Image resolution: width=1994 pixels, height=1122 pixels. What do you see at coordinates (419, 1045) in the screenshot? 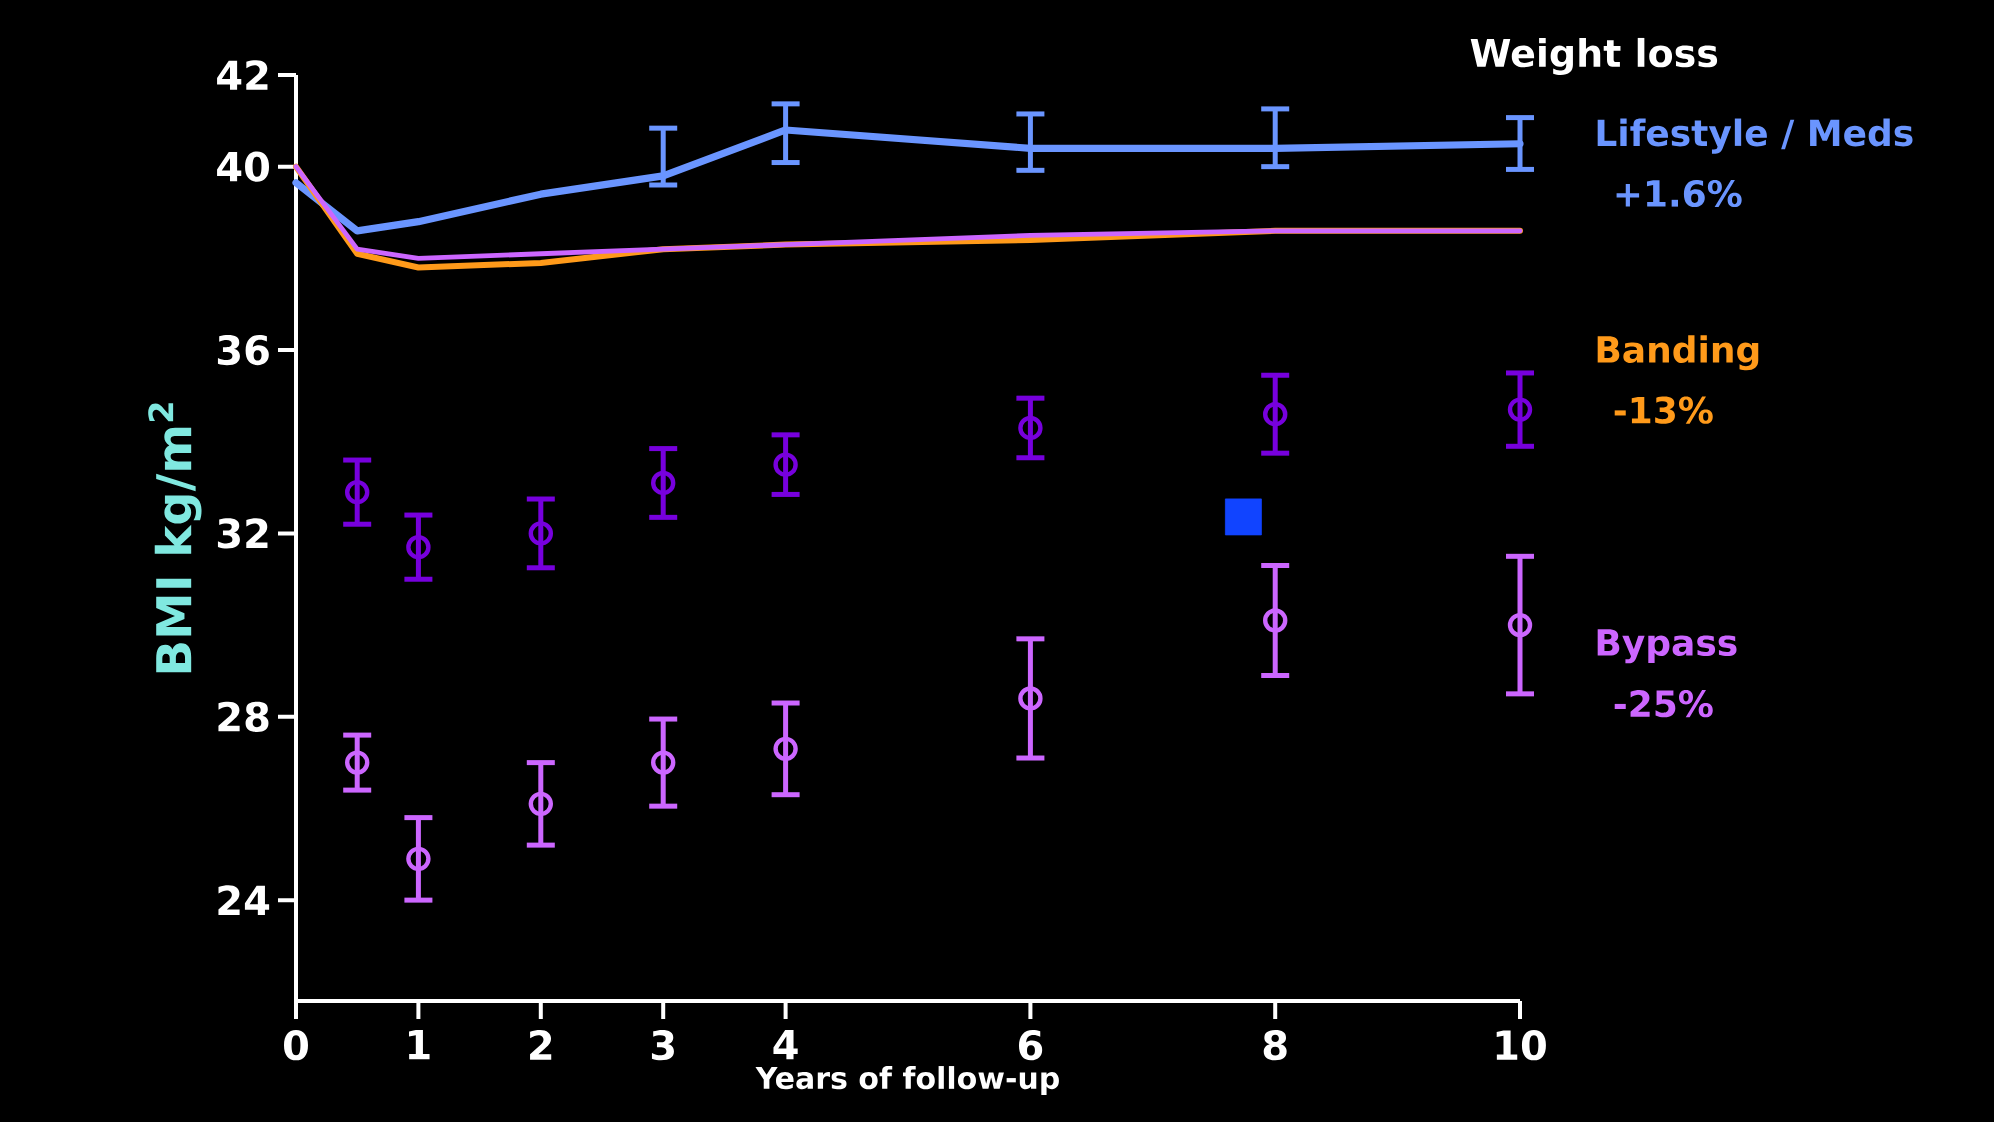
I see `x-tick-label: 1` at bounding box center [419, 1045].